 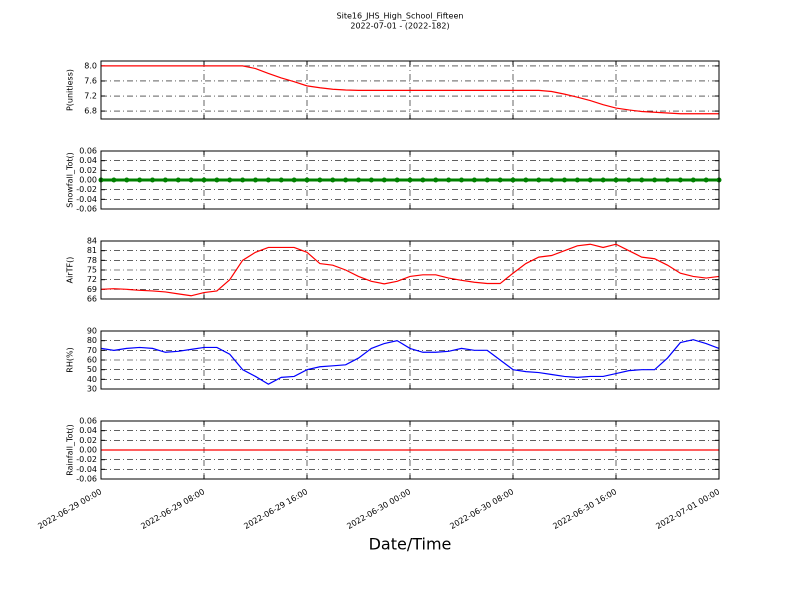 I want to click on y-tick-label: 78, so click(x=92, y=260).